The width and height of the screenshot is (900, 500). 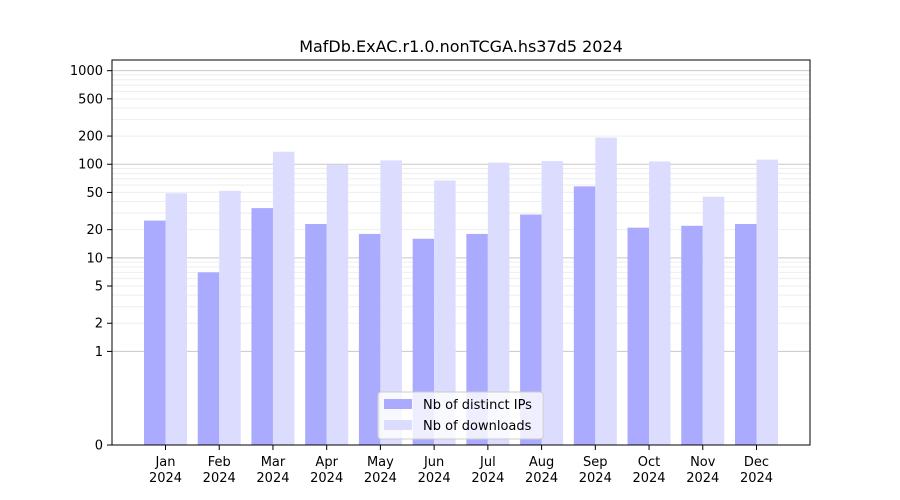 I want to click on y-tick-label: 500, so click(x=90, y=99).